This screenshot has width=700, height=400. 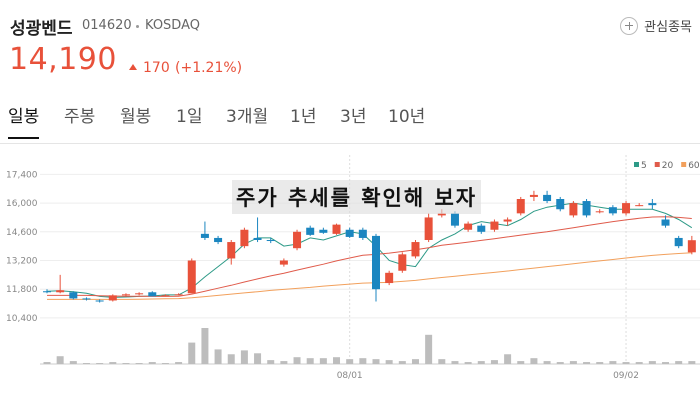 I want to click on period-tab: 일봉, so click(x=24, y=120).